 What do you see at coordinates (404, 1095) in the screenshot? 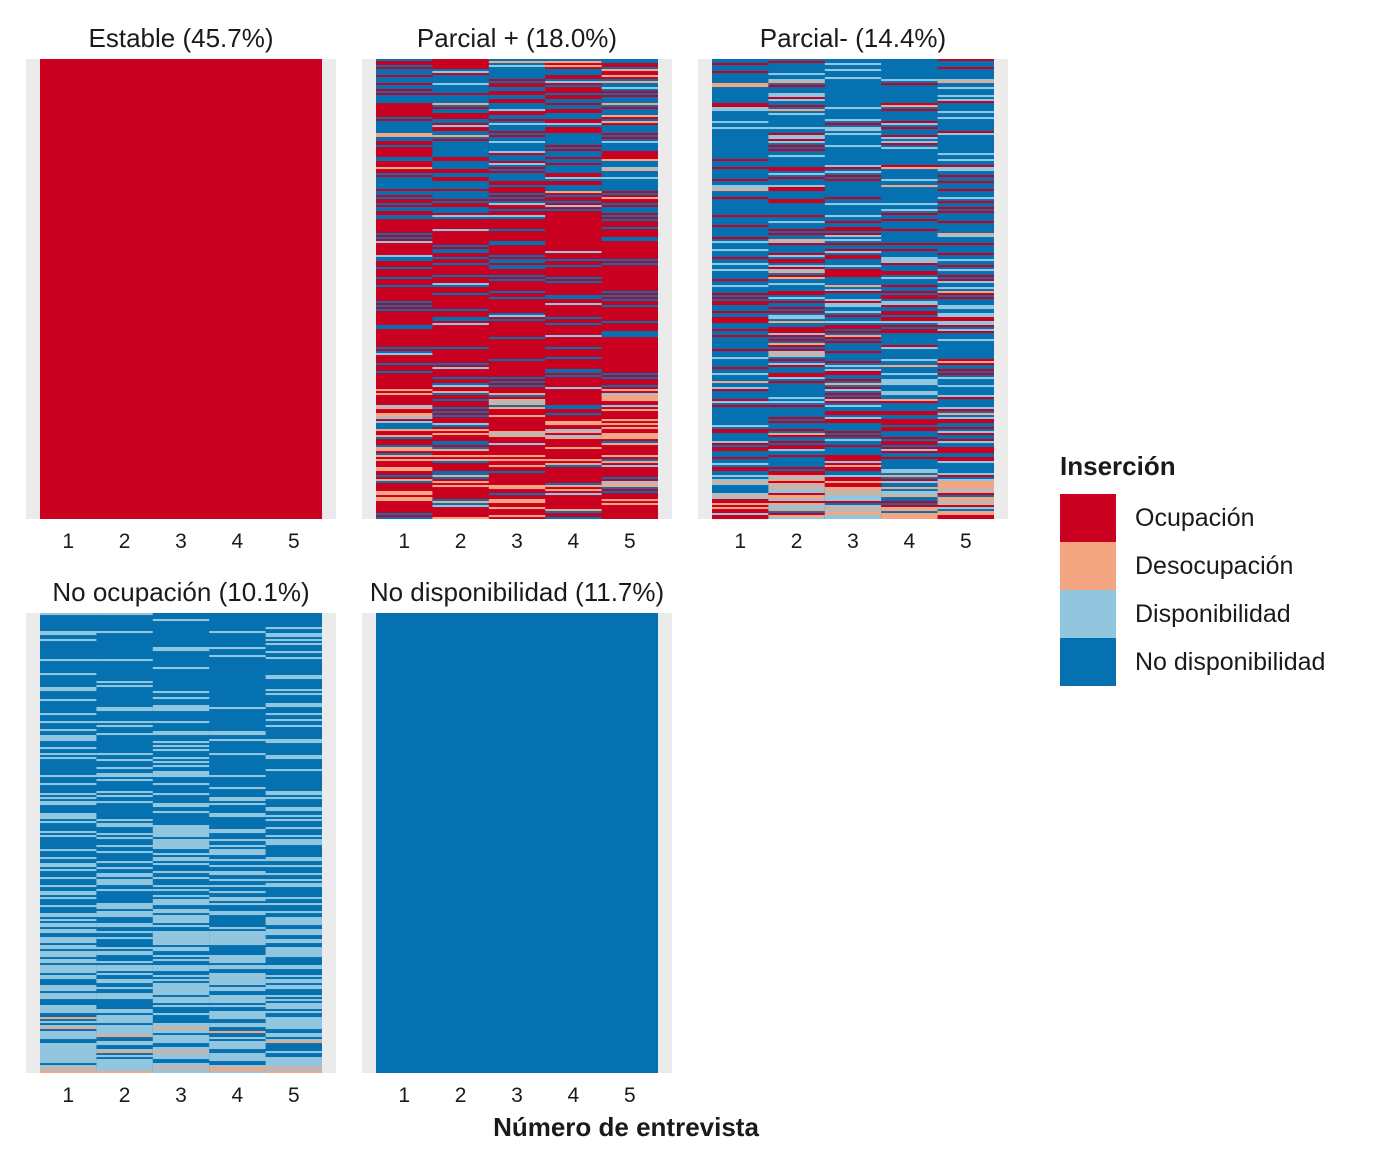
I see `x-tick-label: 1` at bounding box center [404, 1095].